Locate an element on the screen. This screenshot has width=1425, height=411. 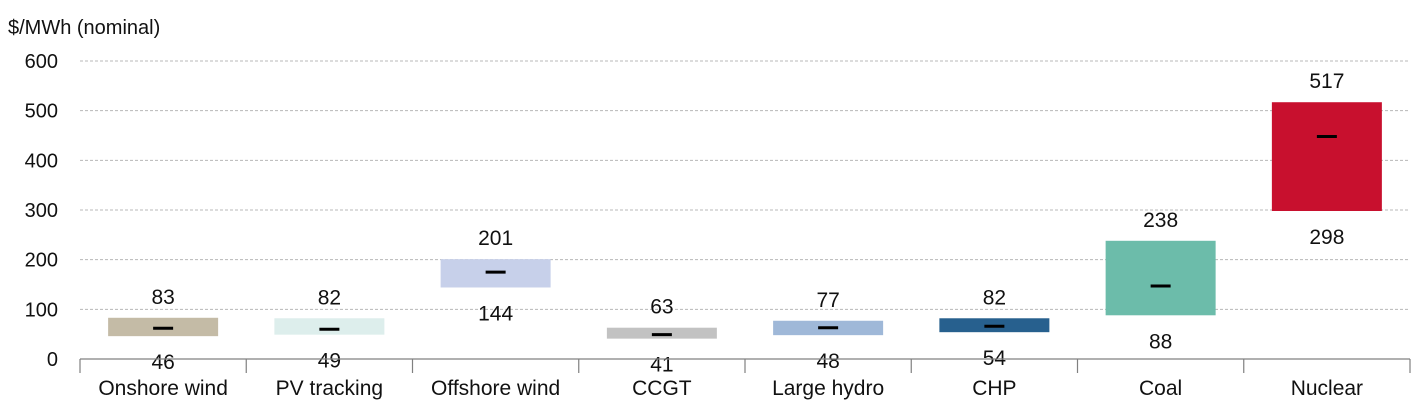
y-tick-label: 200 is located at coordinates (41, 261).